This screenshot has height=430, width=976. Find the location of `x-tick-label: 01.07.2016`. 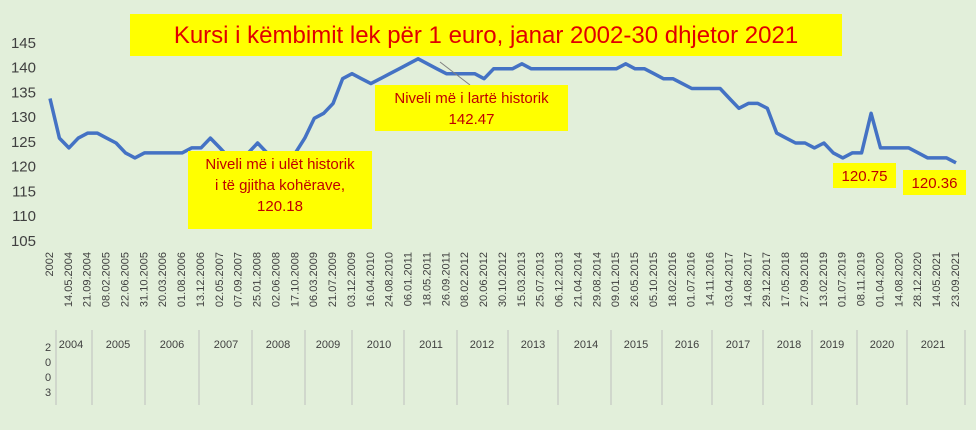

x-tick-label: 01.07.2016 is located at coordinates (692, 279).